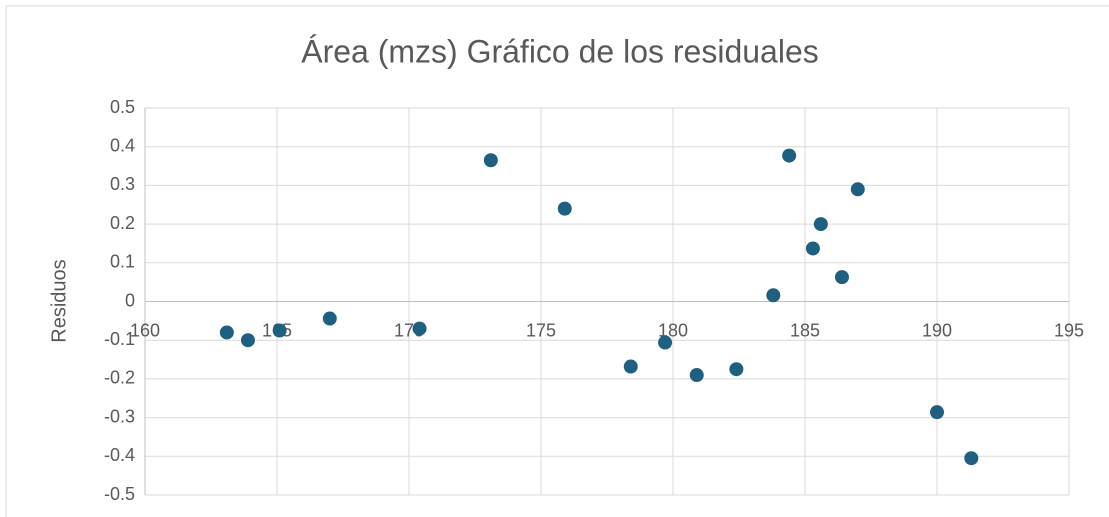  I want to click on y-tick-label: 0, so click(130, 300).